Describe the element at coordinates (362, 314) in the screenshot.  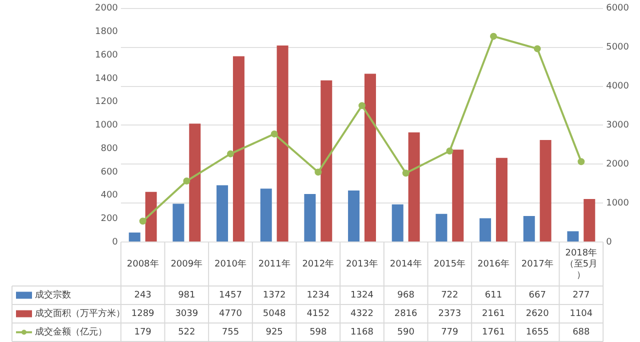
I see `data-label: 4322` at that location.